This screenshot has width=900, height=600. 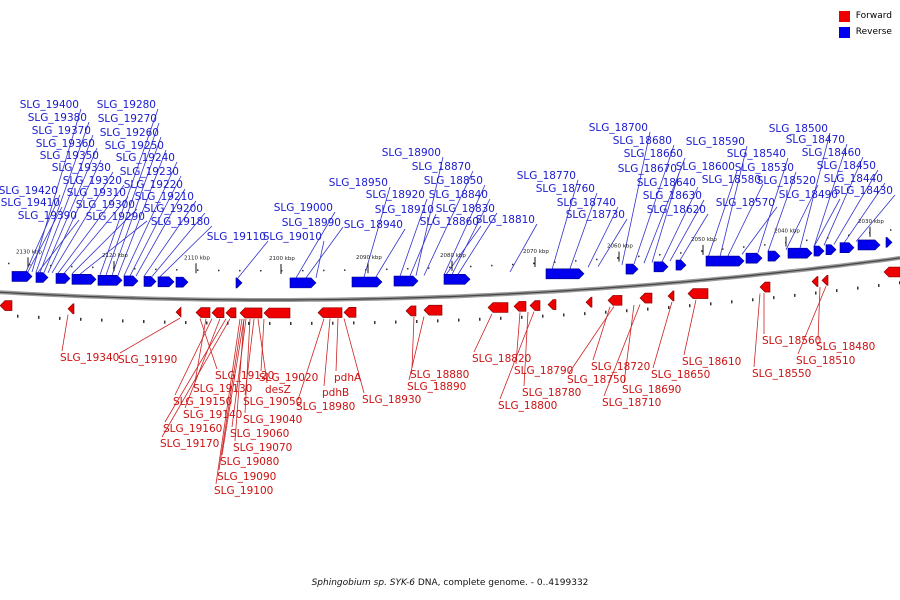 I want to click on forward-label: Forward, so click(x=873, y=16).